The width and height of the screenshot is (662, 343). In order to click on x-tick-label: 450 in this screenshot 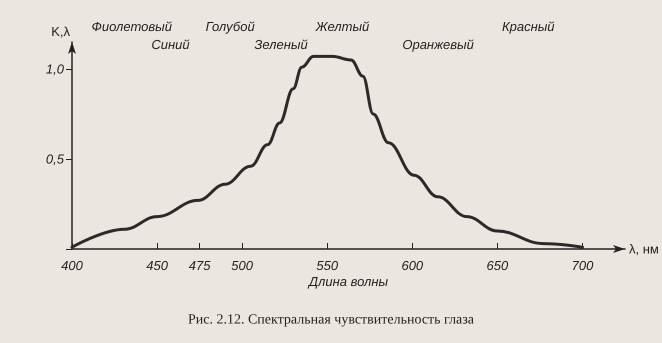, I will do `click(157, 265)`.